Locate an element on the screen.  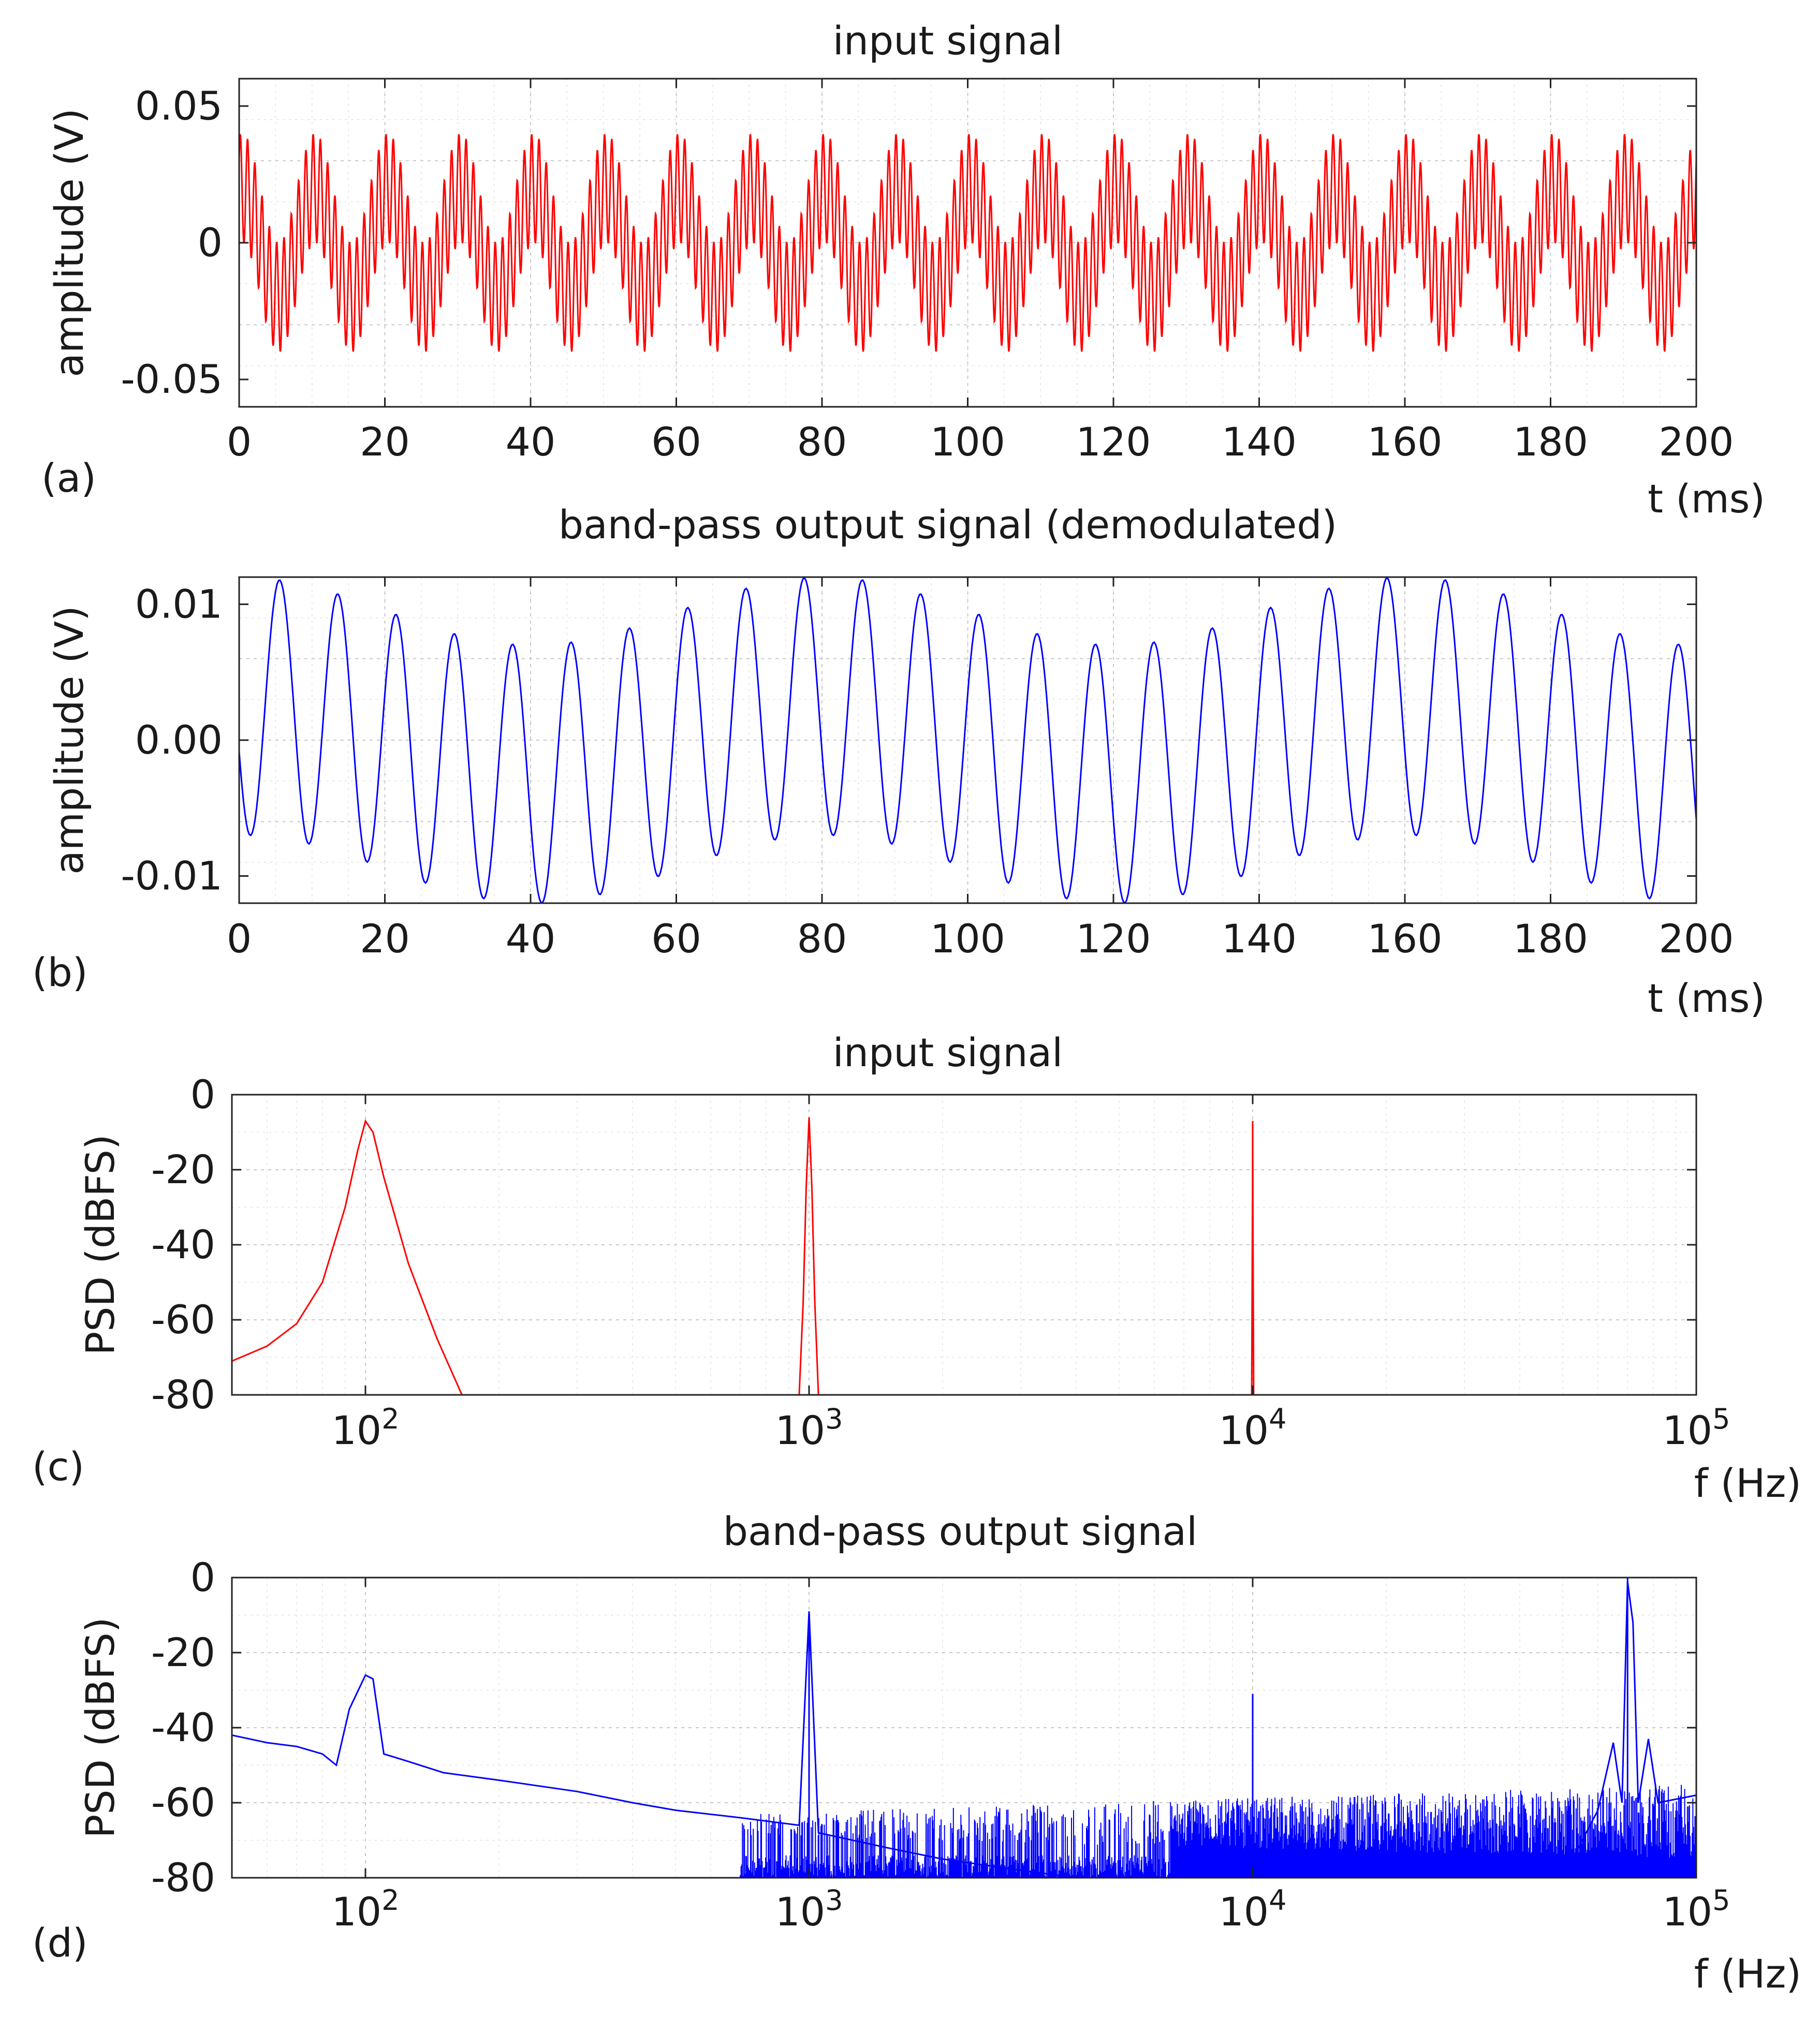
c-xtick-label: 10⁴ is located at coordinates (1252, 1428).